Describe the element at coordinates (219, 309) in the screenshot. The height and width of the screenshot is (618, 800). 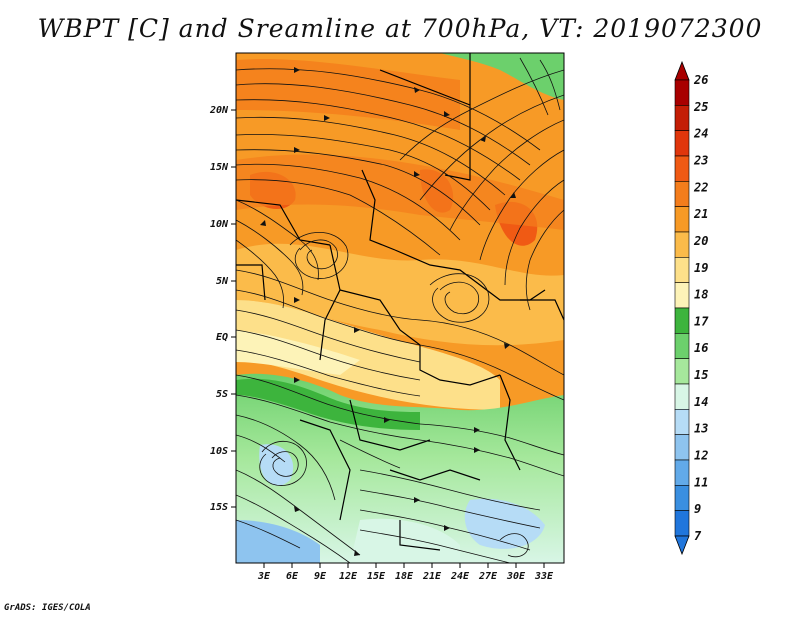
I see `lat-labels: 20N 15N 10N 5N EQ 5S 10S 15S` at that location.